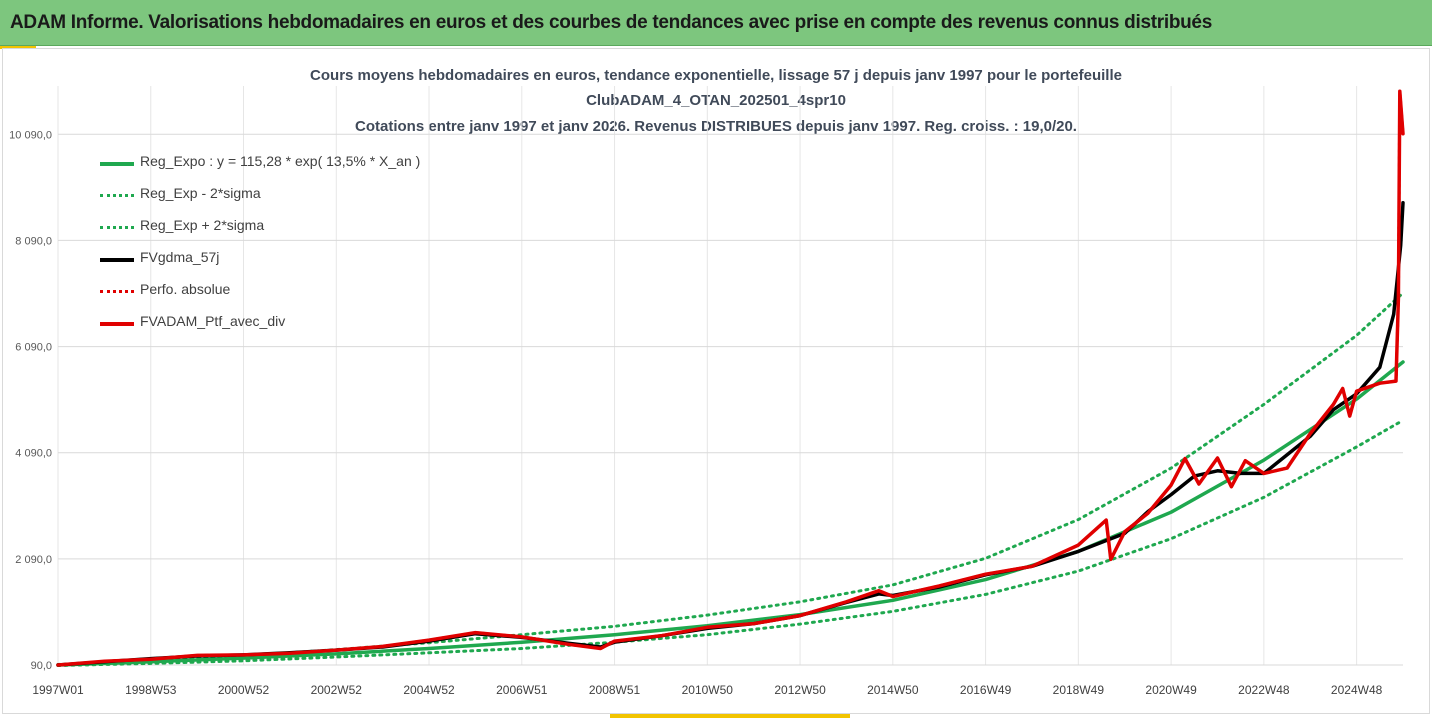  I want to click on legend-swatch-fvadam-ptf, so click(117, 324).